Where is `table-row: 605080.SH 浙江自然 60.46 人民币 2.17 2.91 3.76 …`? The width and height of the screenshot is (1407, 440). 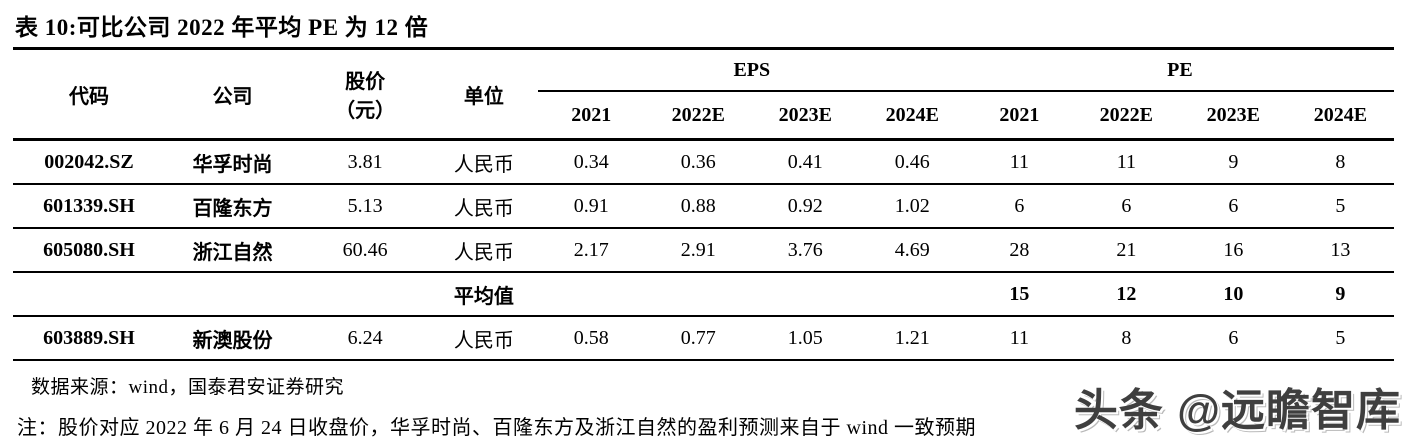
table-row: 605080.SH 浙江自然 60.46 人民币 2.17 2.91 3.76 … is located at coordinates (703, 250).